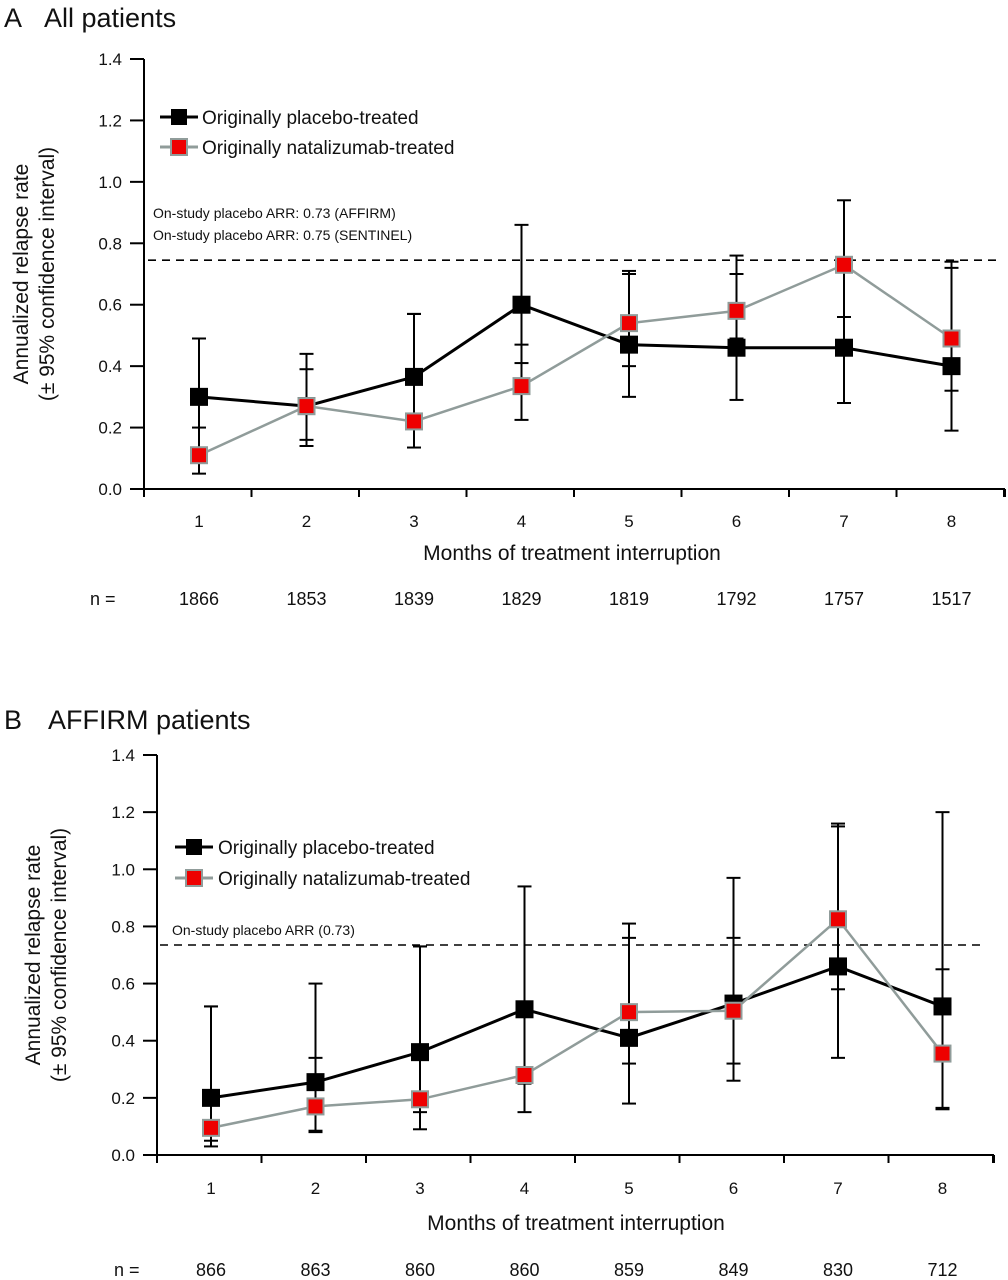 Image resolution: width=1008 pixels, height=1280 pixels. Describe the element at coordinates (21, 274) in the screenshot. I see `panel-a-ylabel-line1: Annualized relapse rate` at that location.